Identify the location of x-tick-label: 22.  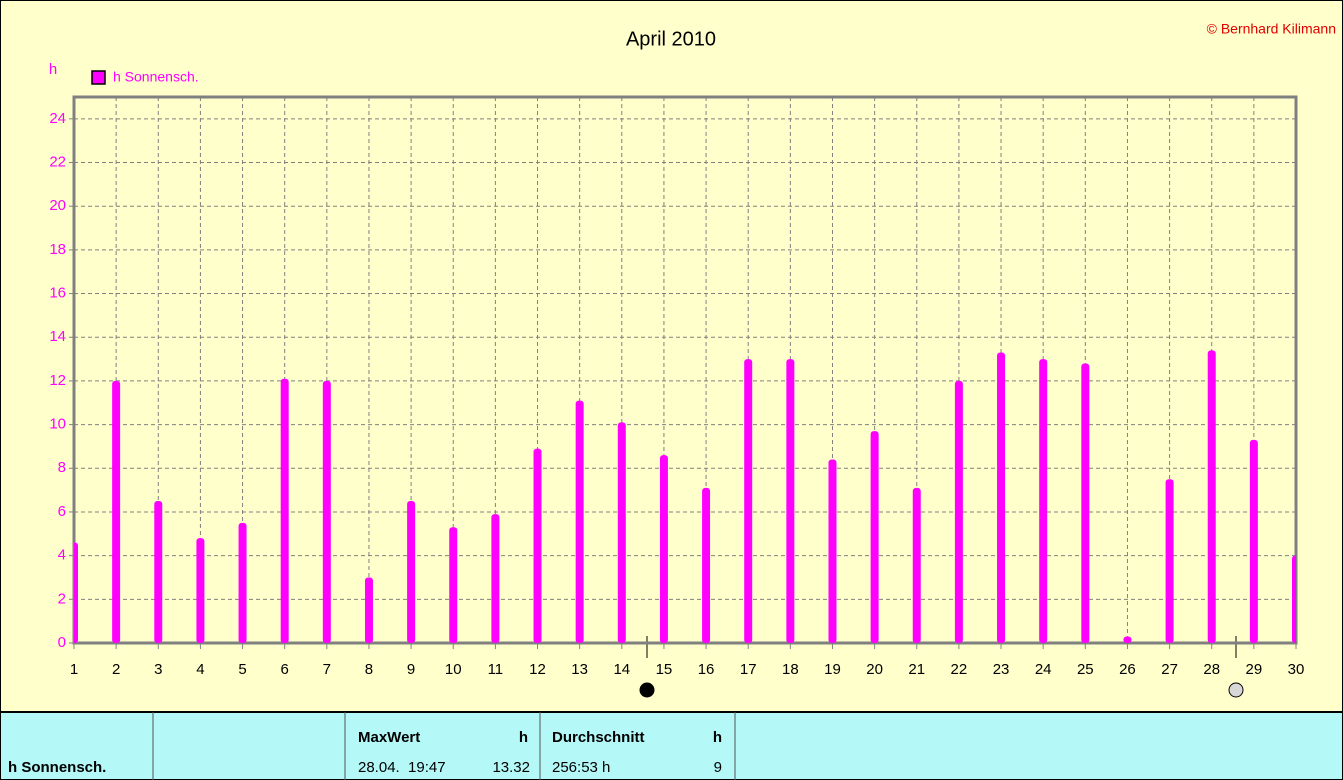
(959, 669).